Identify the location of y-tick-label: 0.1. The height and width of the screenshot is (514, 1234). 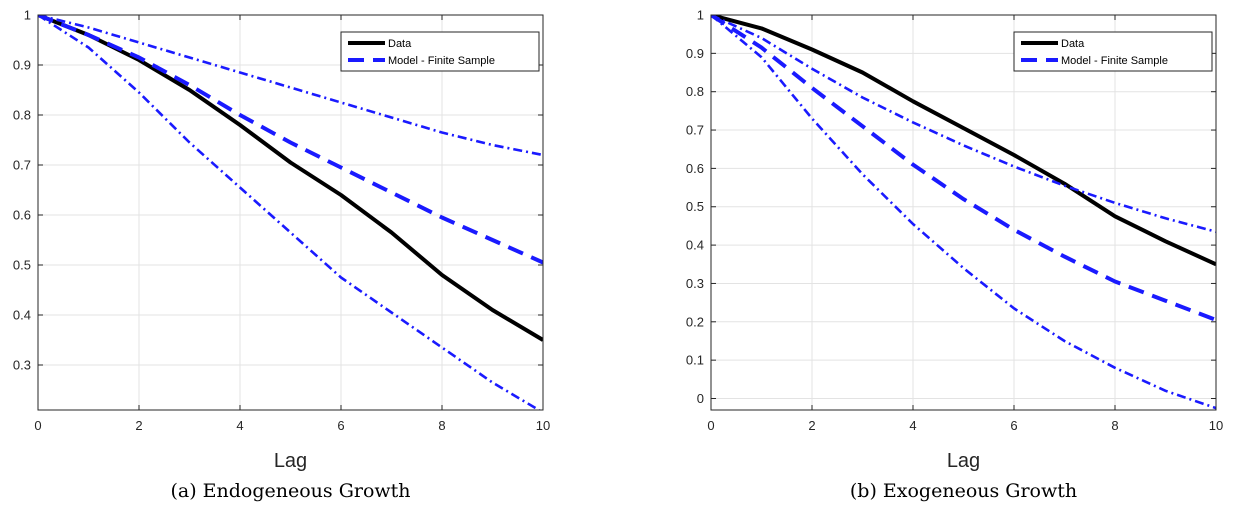
(695, 360).